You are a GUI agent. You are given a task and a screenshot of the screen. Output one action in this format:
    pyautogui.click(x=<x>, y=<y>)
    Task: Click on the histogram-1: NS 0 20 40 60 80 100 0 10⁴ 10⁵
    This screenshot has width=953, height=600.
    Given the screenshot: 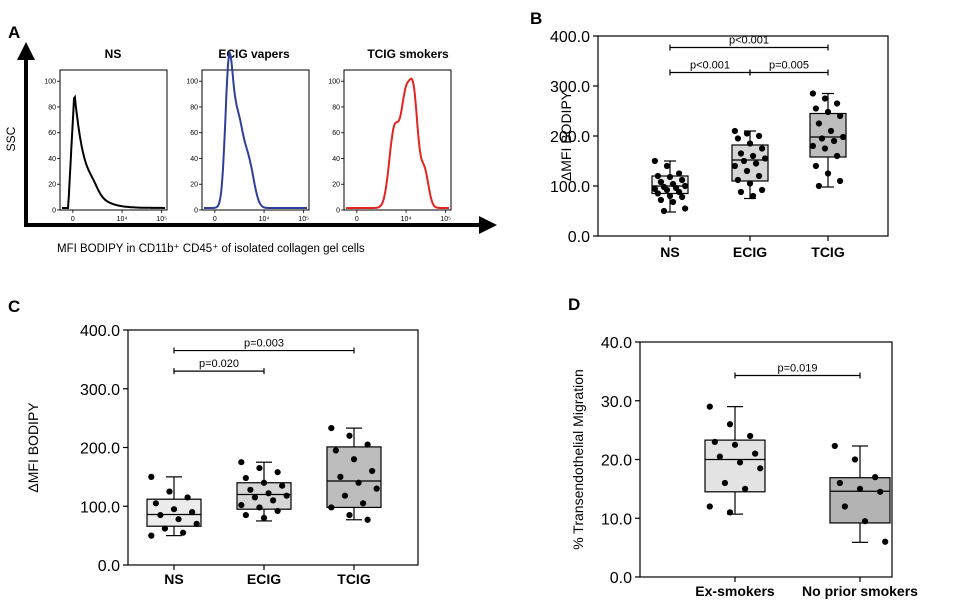 What is the action you would take?
    pyautogui.click(x=106, y=135)
    